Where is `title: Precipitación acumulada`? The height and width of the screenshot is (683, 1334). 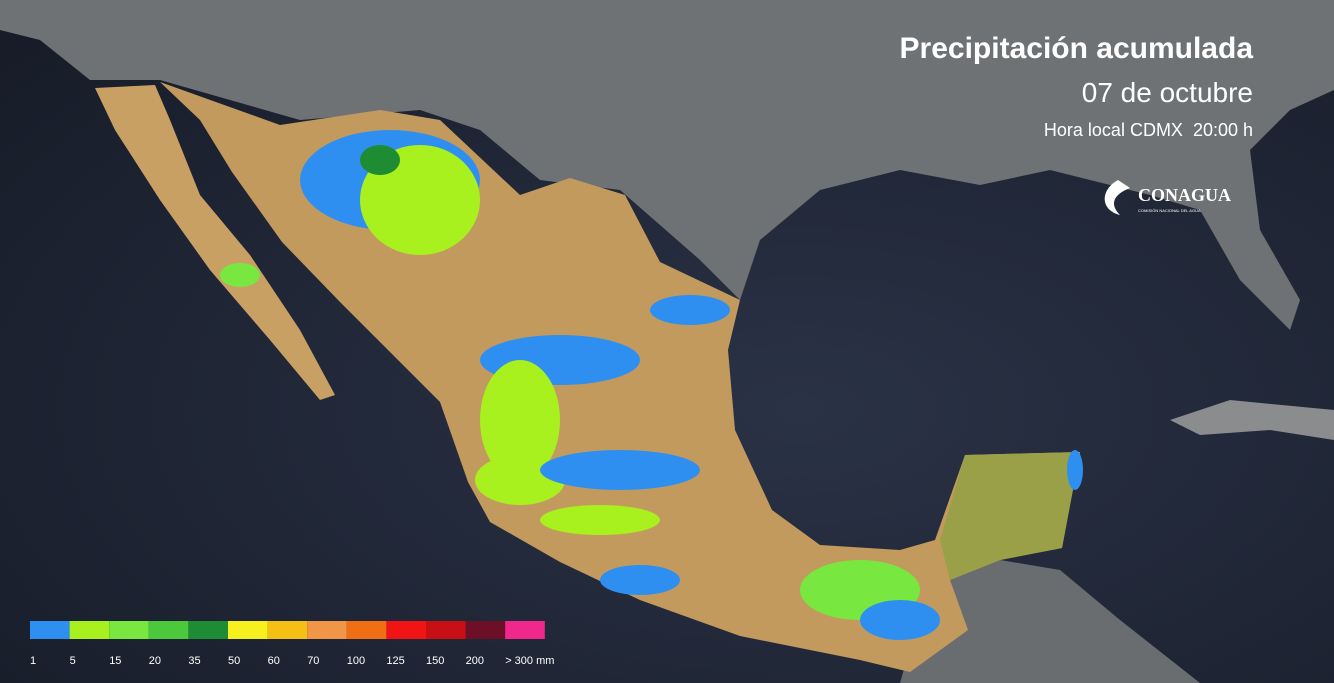 title: Precipitación acumulada is located at coordinates (1077, 48).